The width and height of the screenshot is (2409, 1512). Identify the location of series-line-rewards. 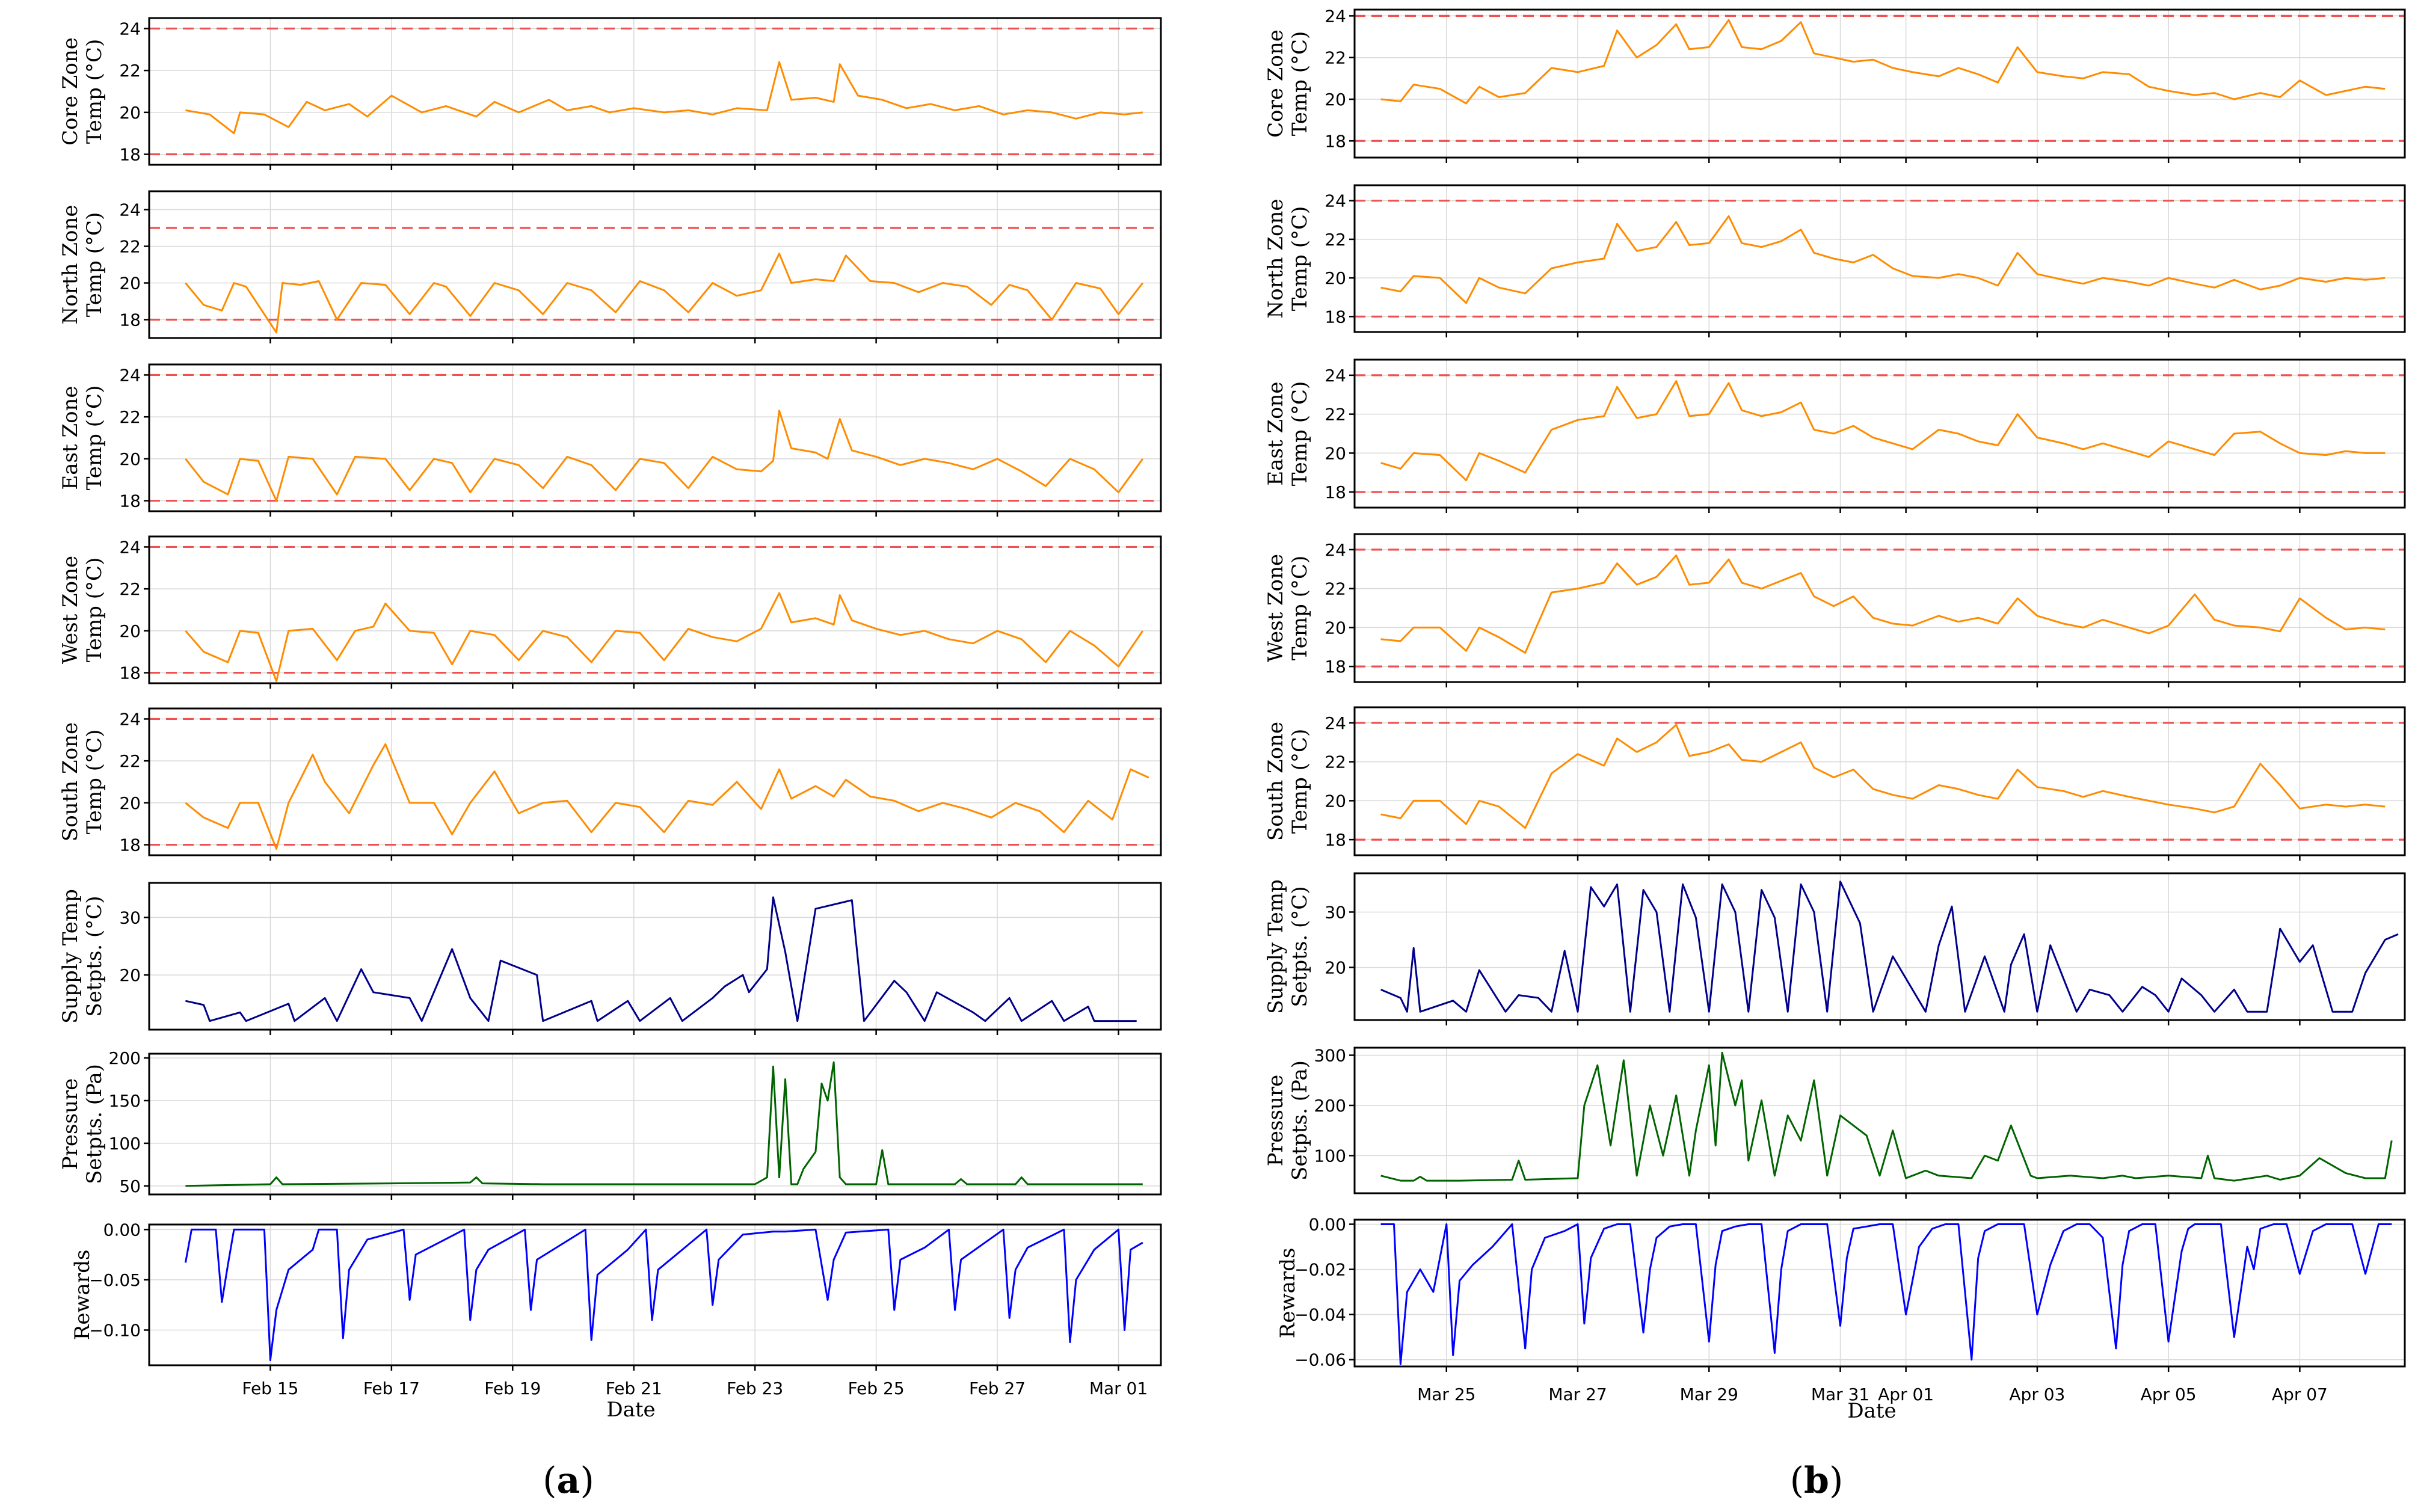
(1886, 1294).